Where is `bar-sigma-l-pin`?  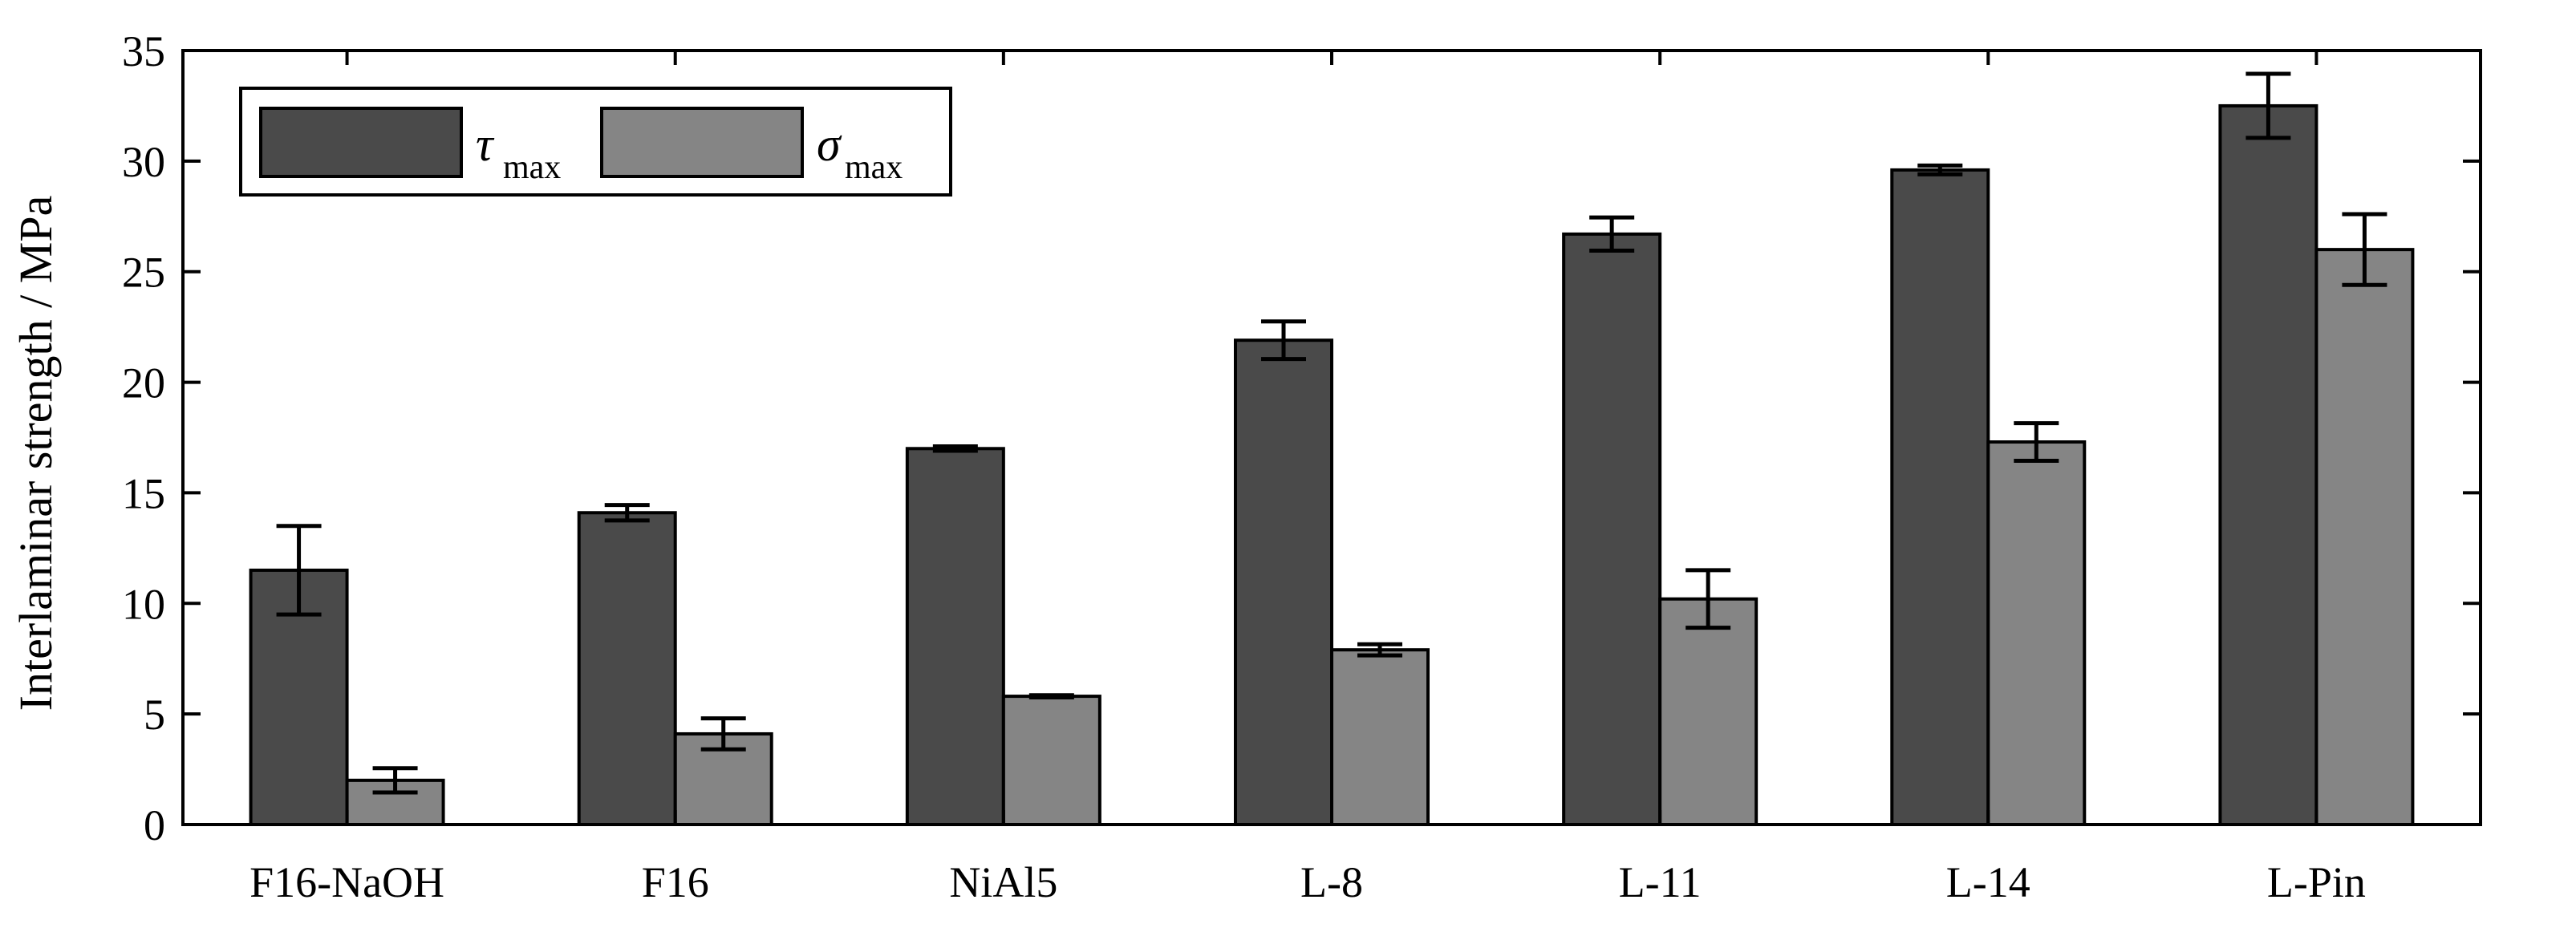
bar-sigma-l-pin is located at coordinates (2364, 537).